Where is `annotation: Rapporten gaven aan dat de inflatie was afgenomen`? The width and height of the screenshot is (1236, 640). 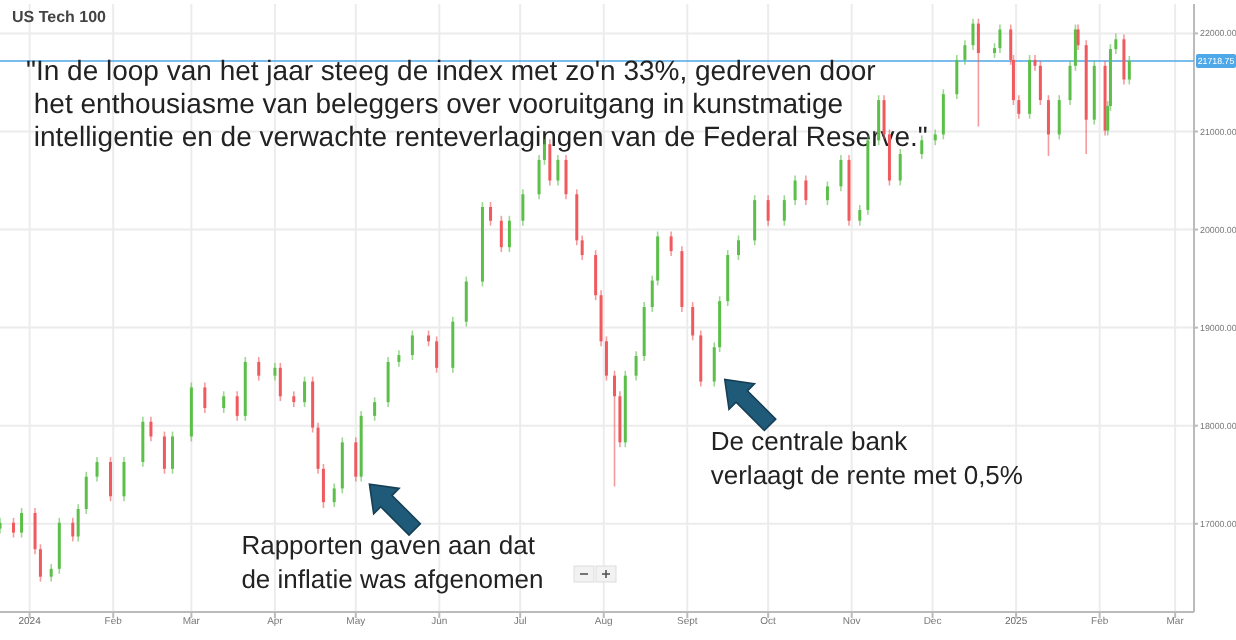 annotation: Rapporten gaven aan dat de inflatie was afgenomen is located at coordinates (392, 562).